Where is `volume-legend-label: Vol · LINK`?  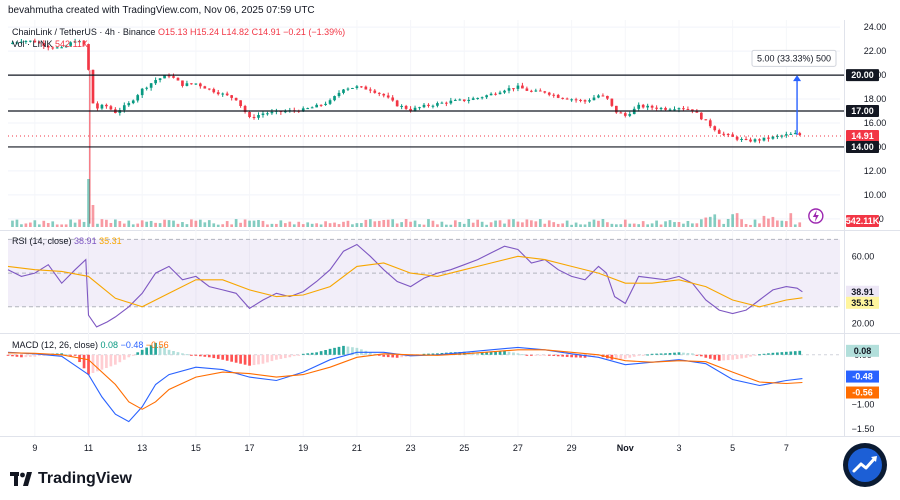 volume-legend-label: Vol · LINK is located at coordinates (32, 44).